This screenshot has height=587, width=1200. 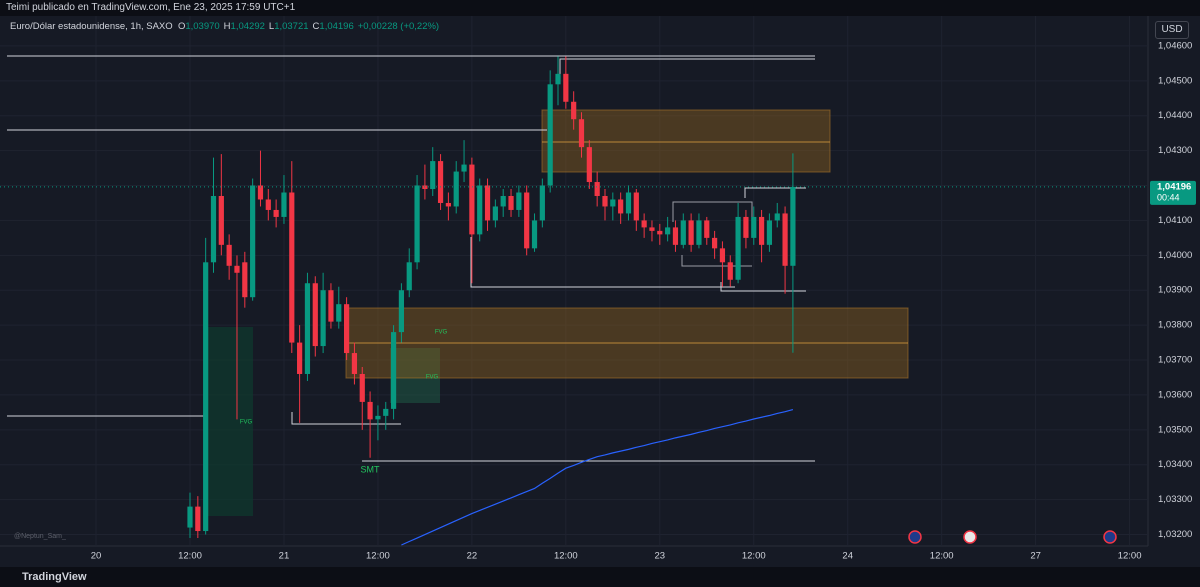 What do you see at coordinates (1175, 45) in the screenshot?
I see `y-tick-label: 1,04600` at bounding box center [1175, 45].